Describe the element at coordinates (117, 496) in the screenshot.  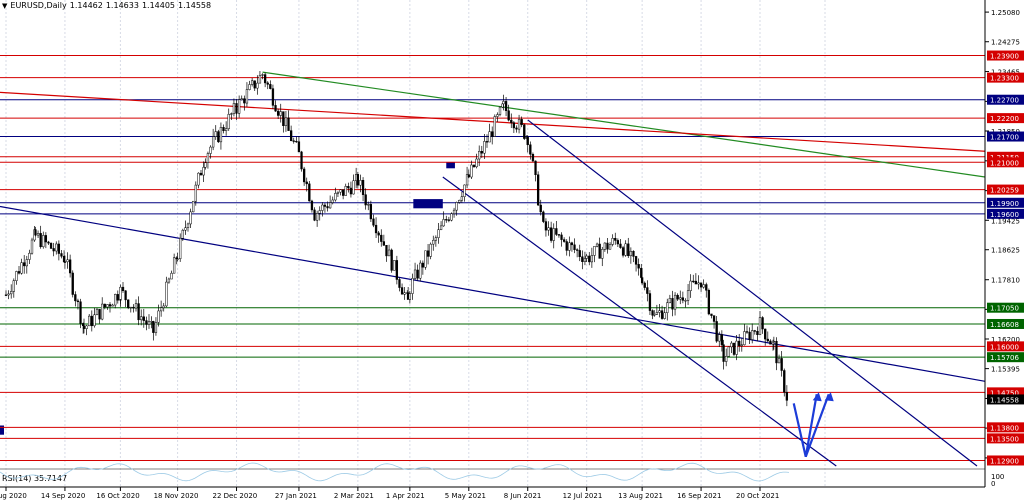
I see `date-tick-label-2: 16 Oct 2020` at that location.